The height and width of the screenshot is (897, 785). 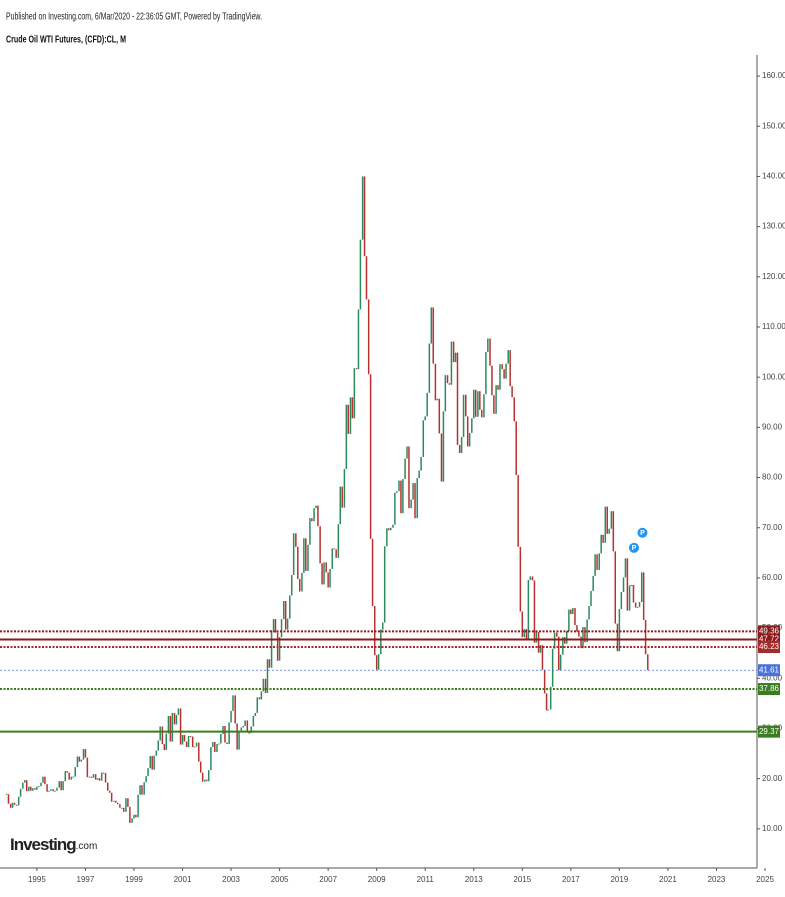 What do you see at coordinates (642, 532) in the screenshot?
I see `annotation-marker` at bounding box center [642, 532].